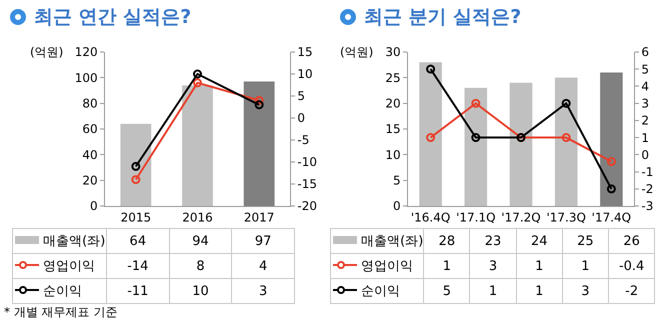 This screenshot has width=659, height=326. What do you see at coordinates (136, 217) in the screenshot?
I see `x-tick-label: 2015` at bounding box center [136, 217].